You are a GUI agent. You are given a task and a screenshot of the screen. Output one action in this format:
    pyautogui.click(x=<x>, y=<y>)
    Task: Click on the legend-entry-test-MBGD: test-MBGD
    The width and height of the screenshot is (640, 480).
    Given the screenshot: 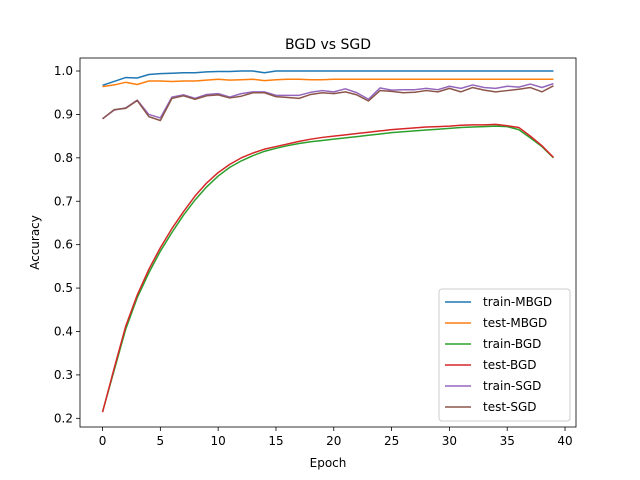 What is the action you would take?
    pyautogui.click(x=515, y=323)
    